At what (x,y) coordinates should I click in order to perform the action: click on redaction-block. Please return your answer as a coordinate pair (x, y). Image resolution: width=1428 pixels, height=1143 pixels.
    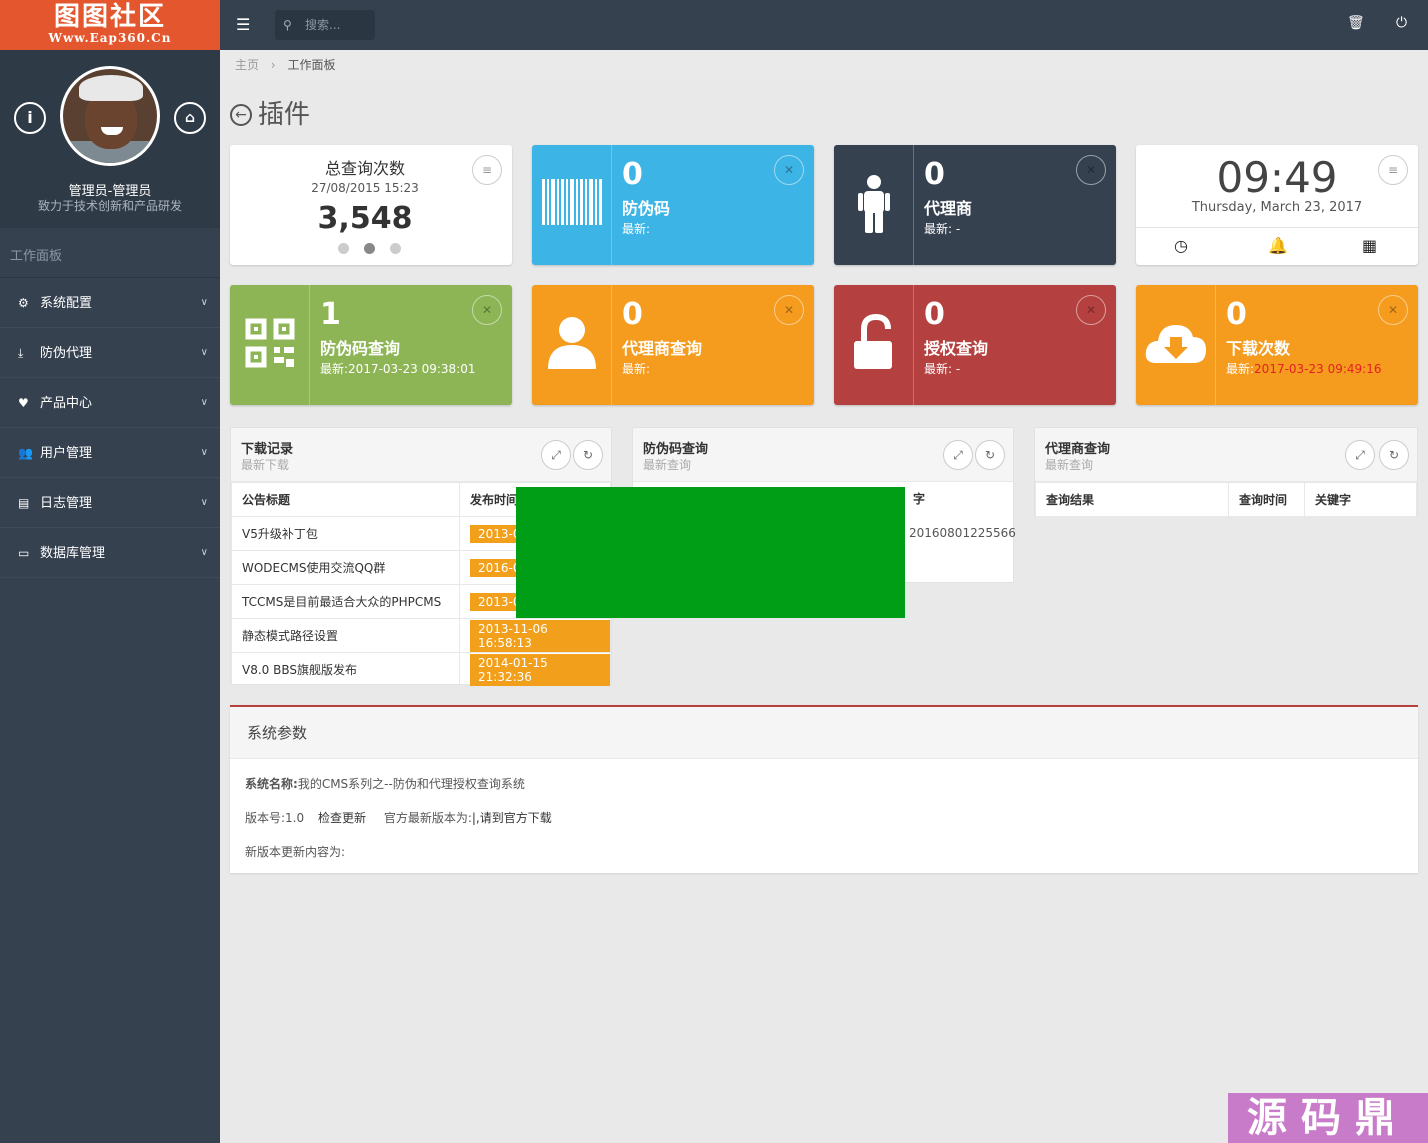
    Looking at the image, I should click on (710, 552).